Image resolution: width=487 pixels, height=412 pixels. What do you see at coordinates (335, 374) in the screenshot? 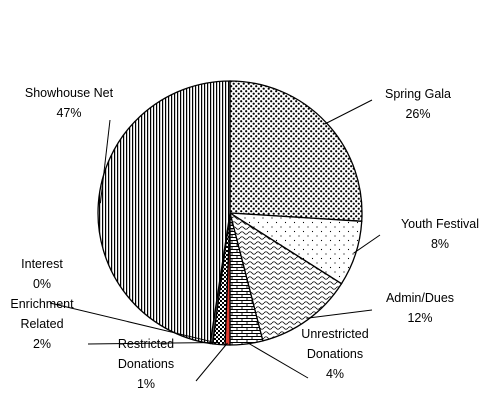
I see `slice-value-label: 4%` at bounding box center [335, 374].